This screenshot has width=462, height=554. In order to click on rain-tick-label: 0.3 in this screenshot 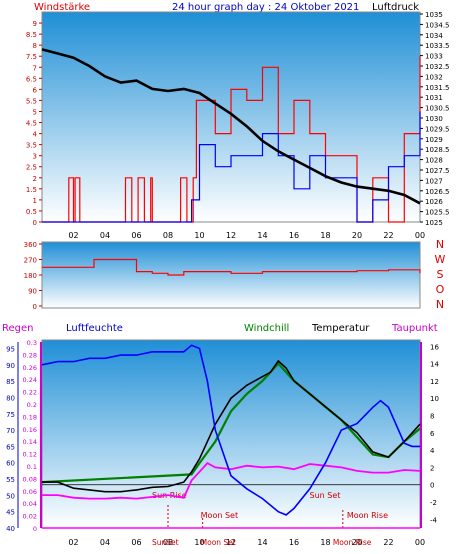, I will do `click(32, 343)`.